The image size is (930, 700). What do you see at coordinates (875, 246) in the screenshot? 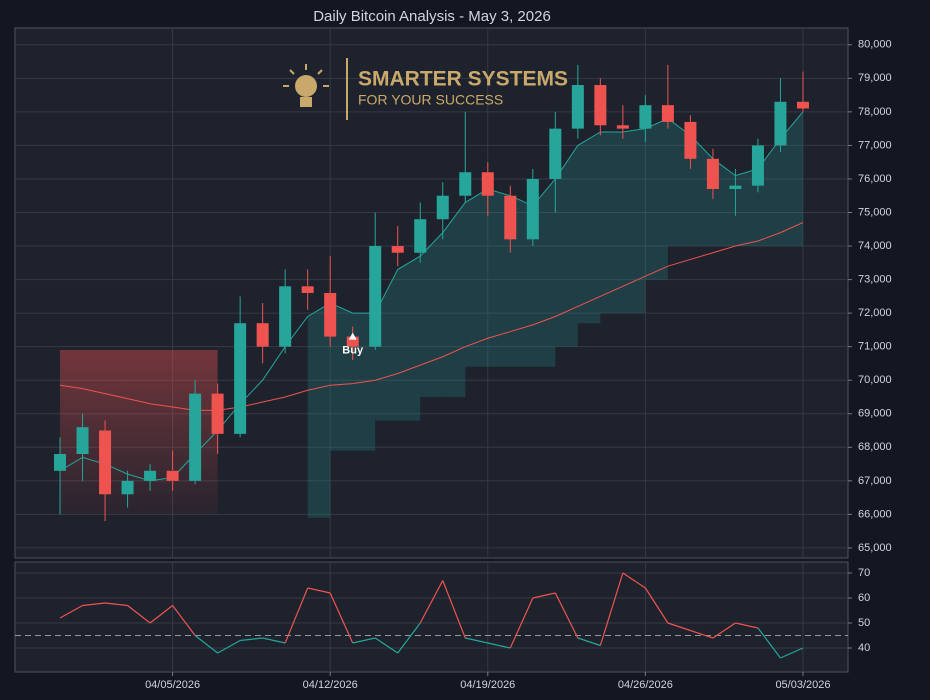
I see `y-tick-label: 74,000` at bounding box center [875, 246].